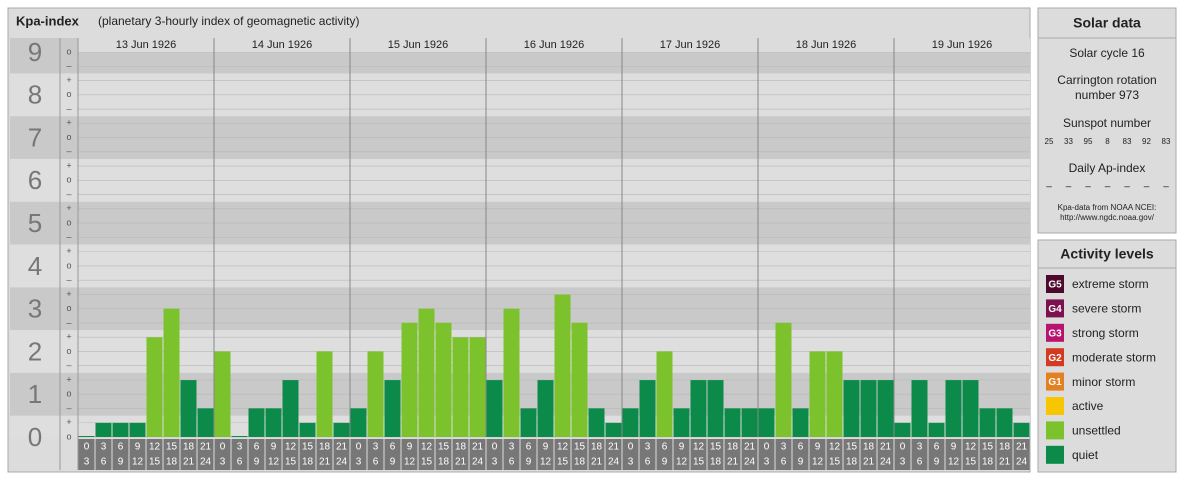  Describe the element at coordinates (35, 137) in the screenshot. I see `y-tick-label: 7` at that location.